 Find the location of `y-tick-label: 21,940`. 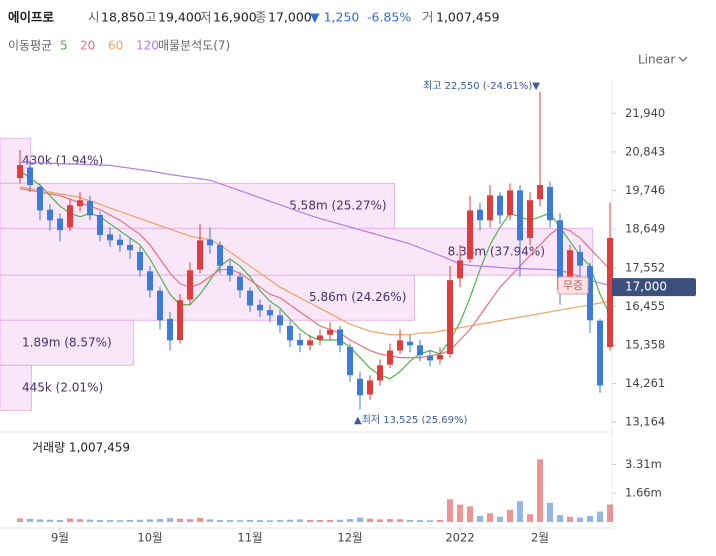

y-tick-label: 21,940 is located at coordinates (645, 113).